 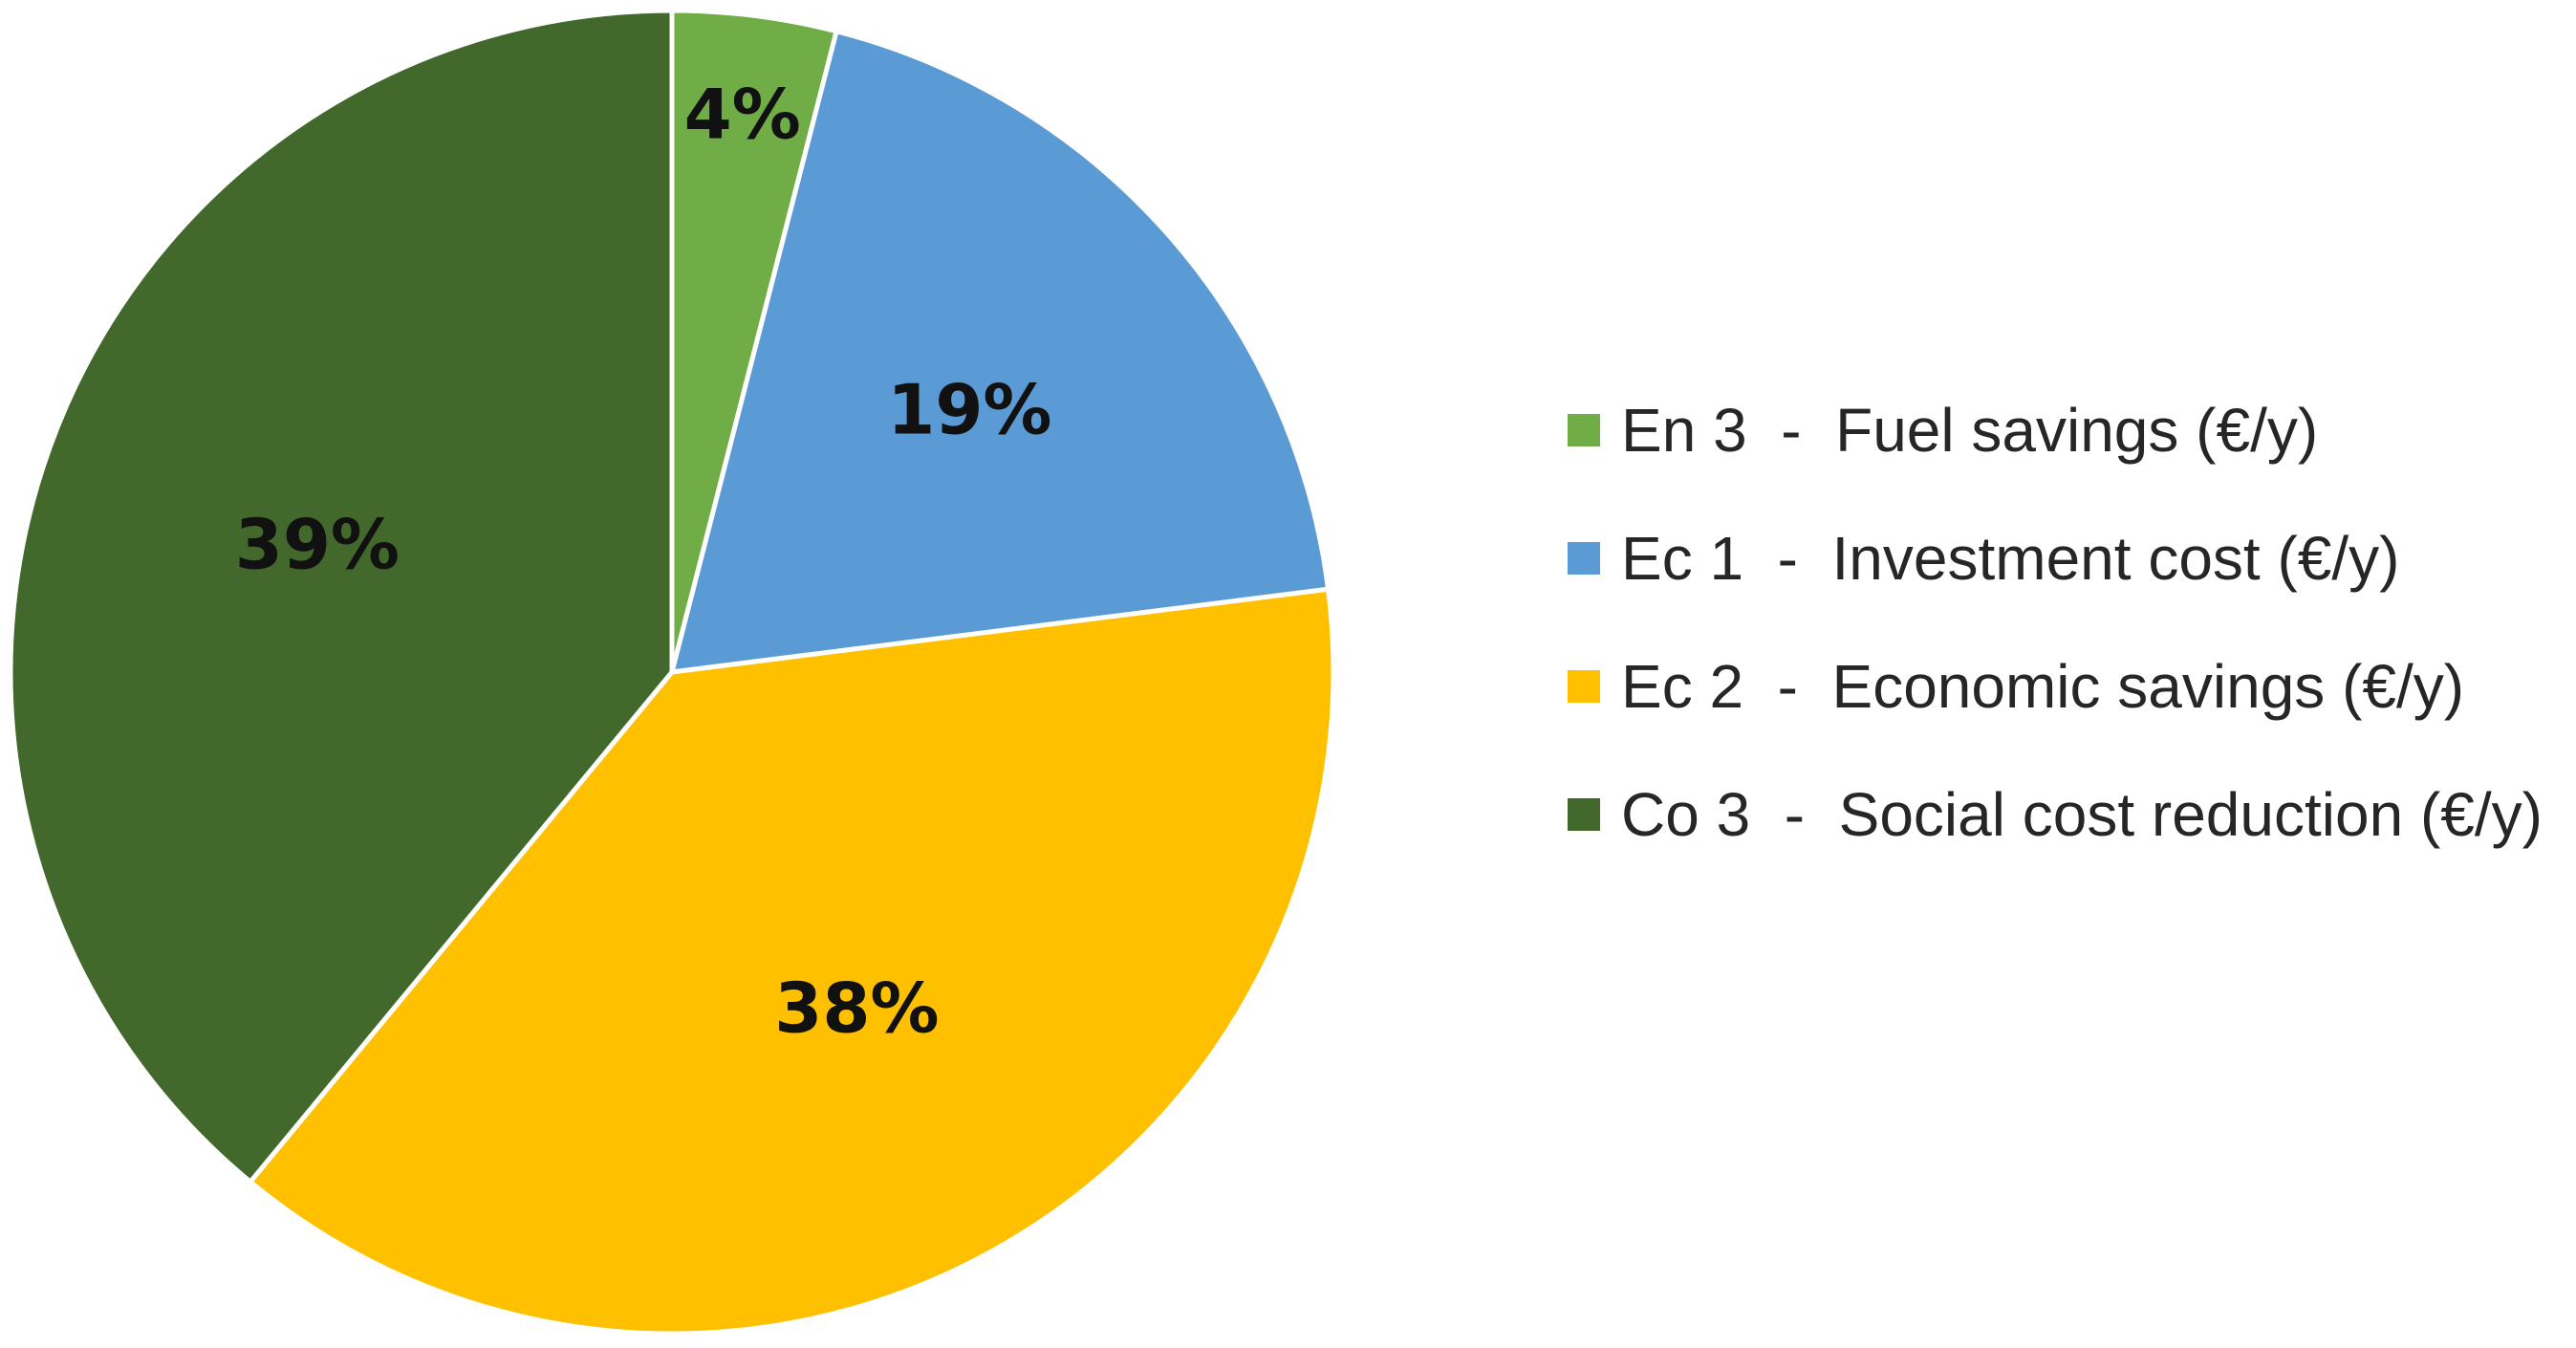 I want to click on data-label-4: 39%, so click(x=317, y=544).